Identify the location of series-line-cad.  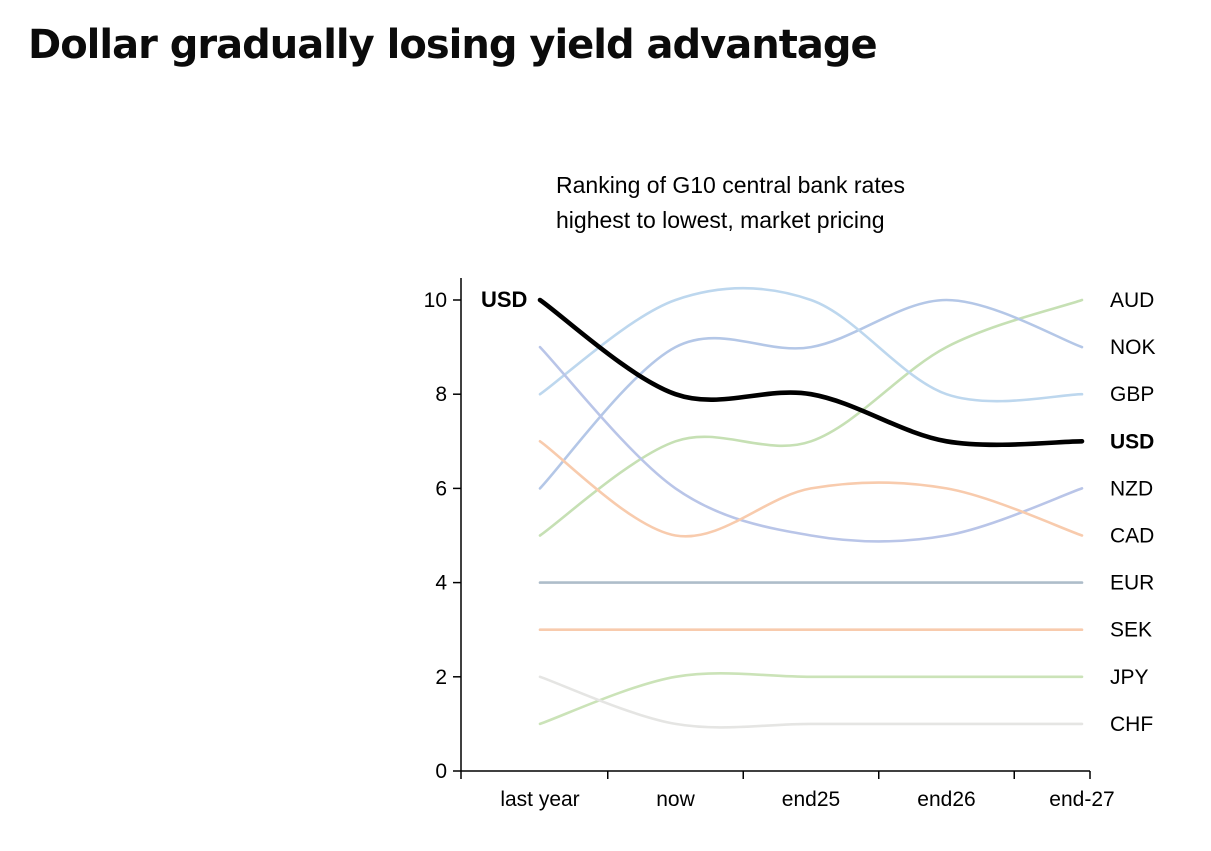
(811, 489).